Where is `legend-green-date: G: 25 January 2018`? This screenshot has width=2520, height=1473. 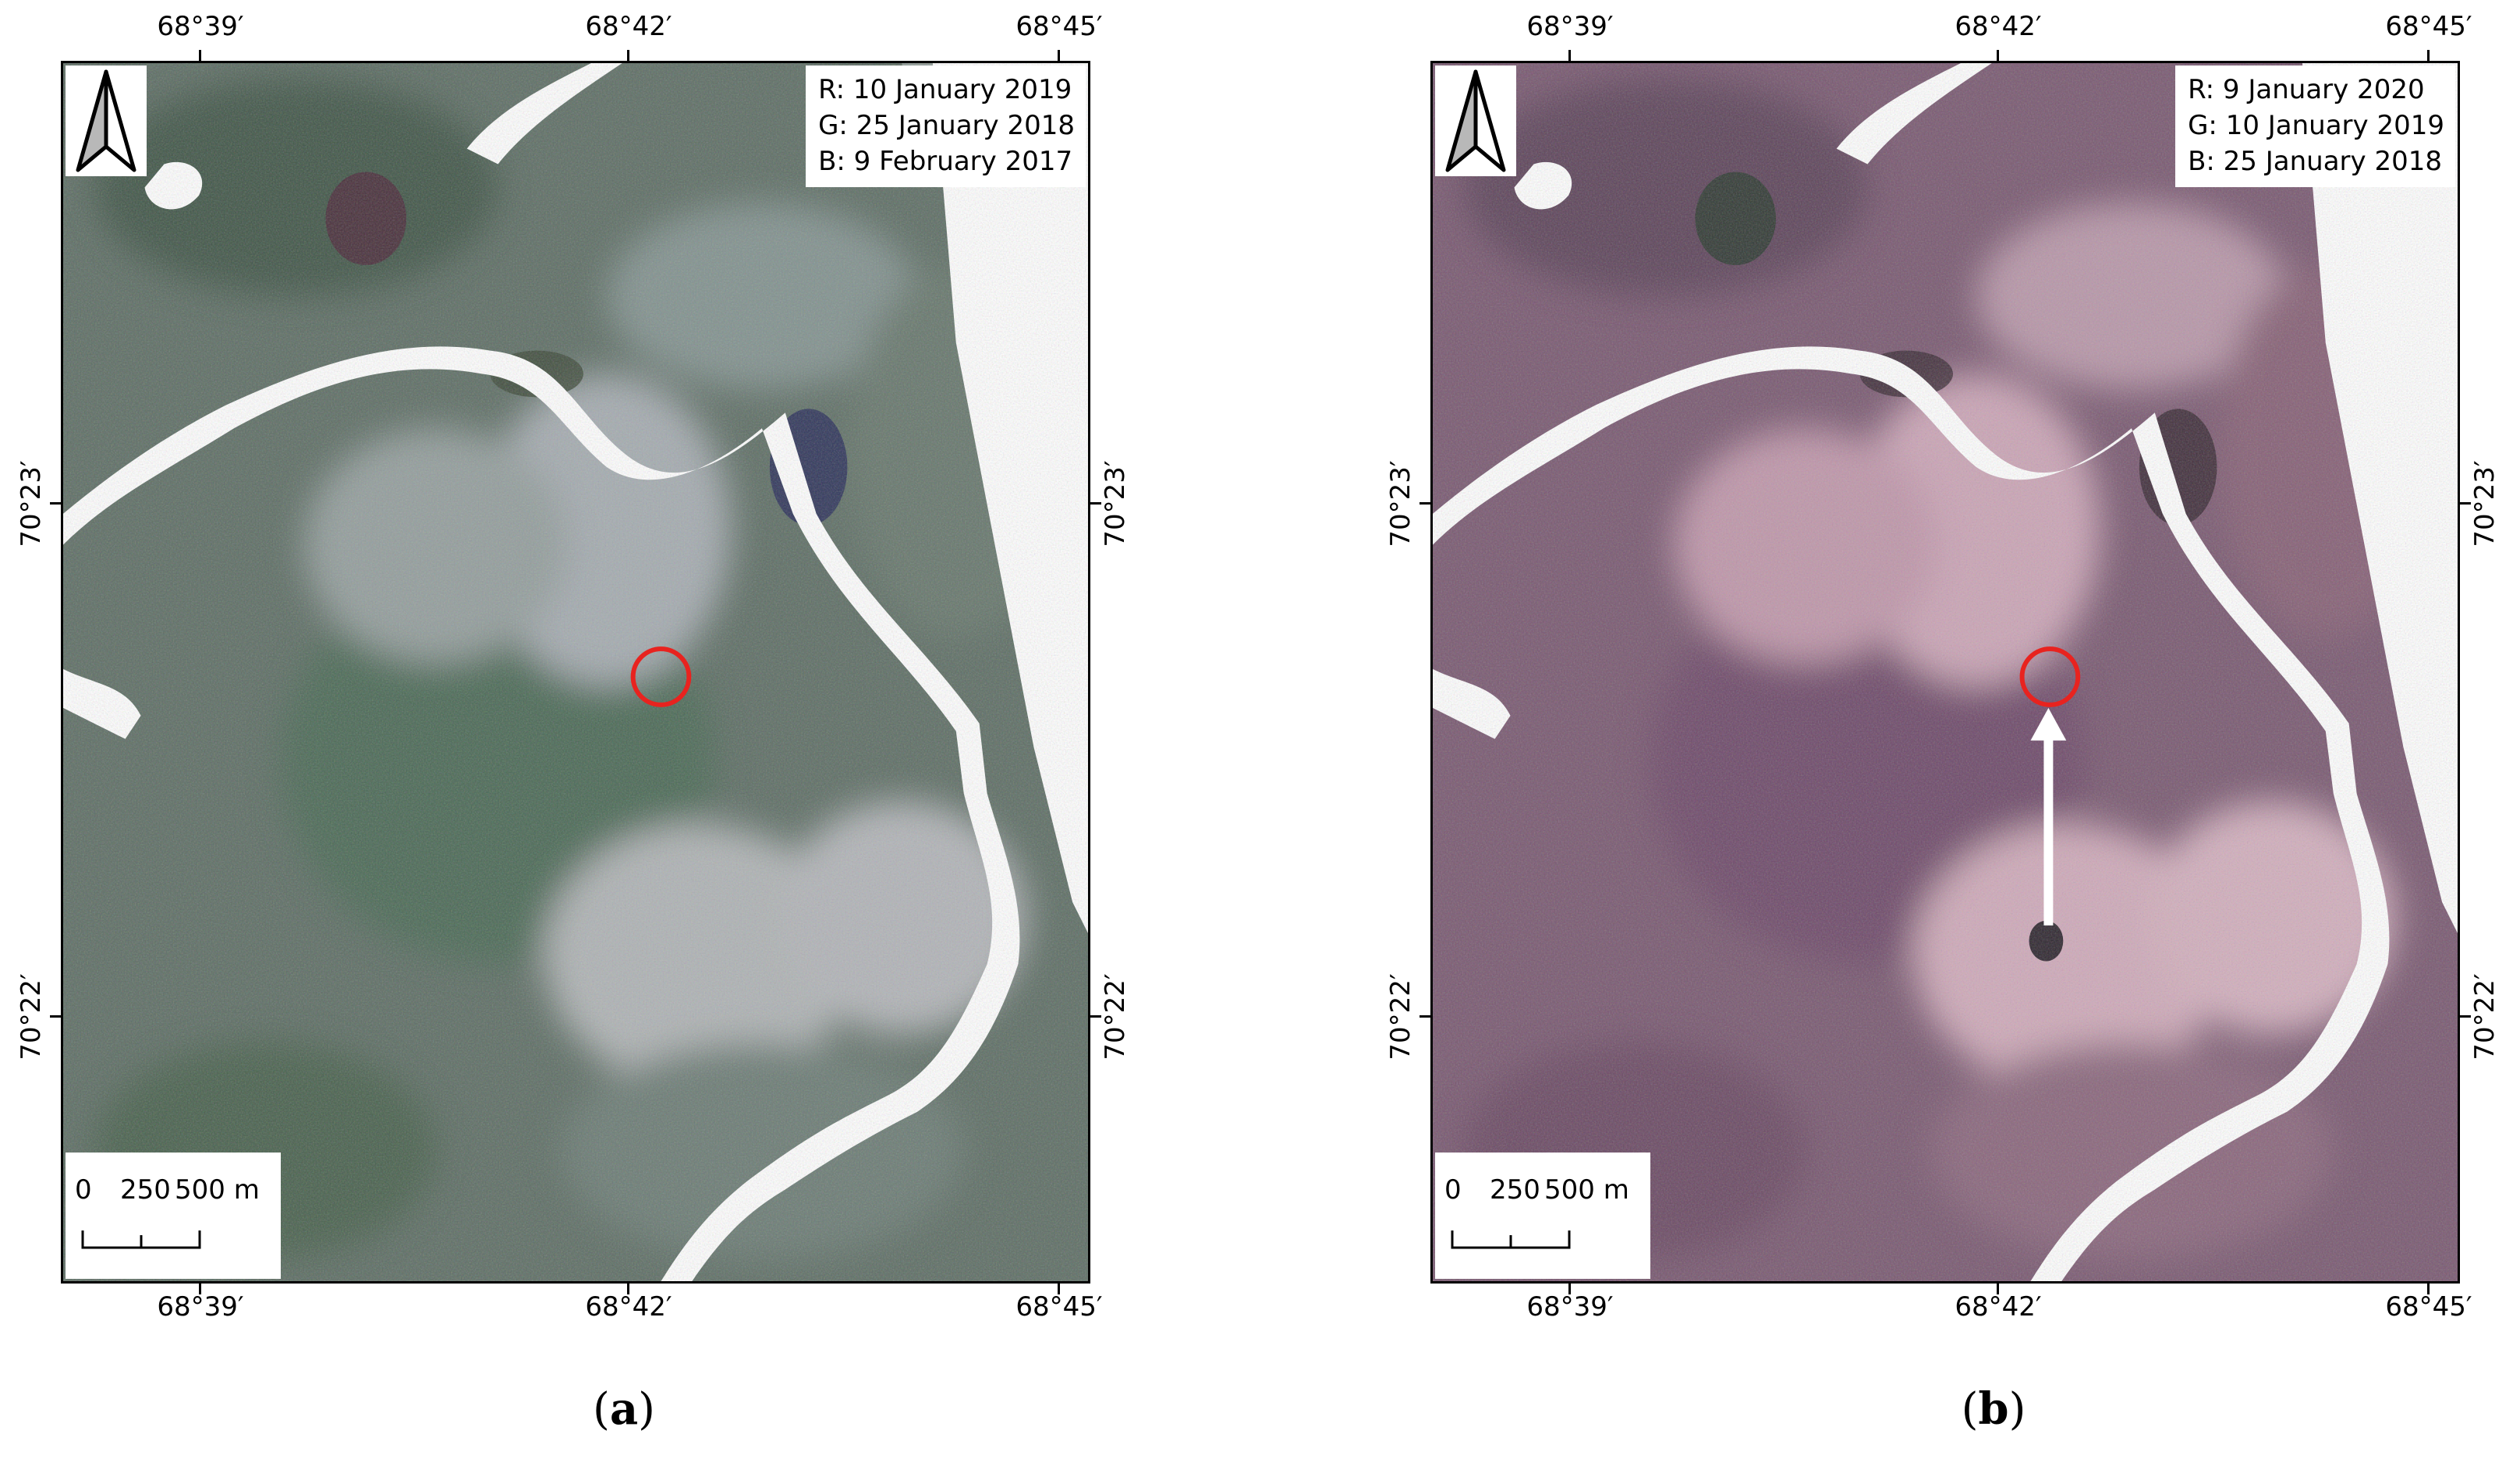
legend-green-date: G: 25 January 2018 is located at coordinates (947, 125).